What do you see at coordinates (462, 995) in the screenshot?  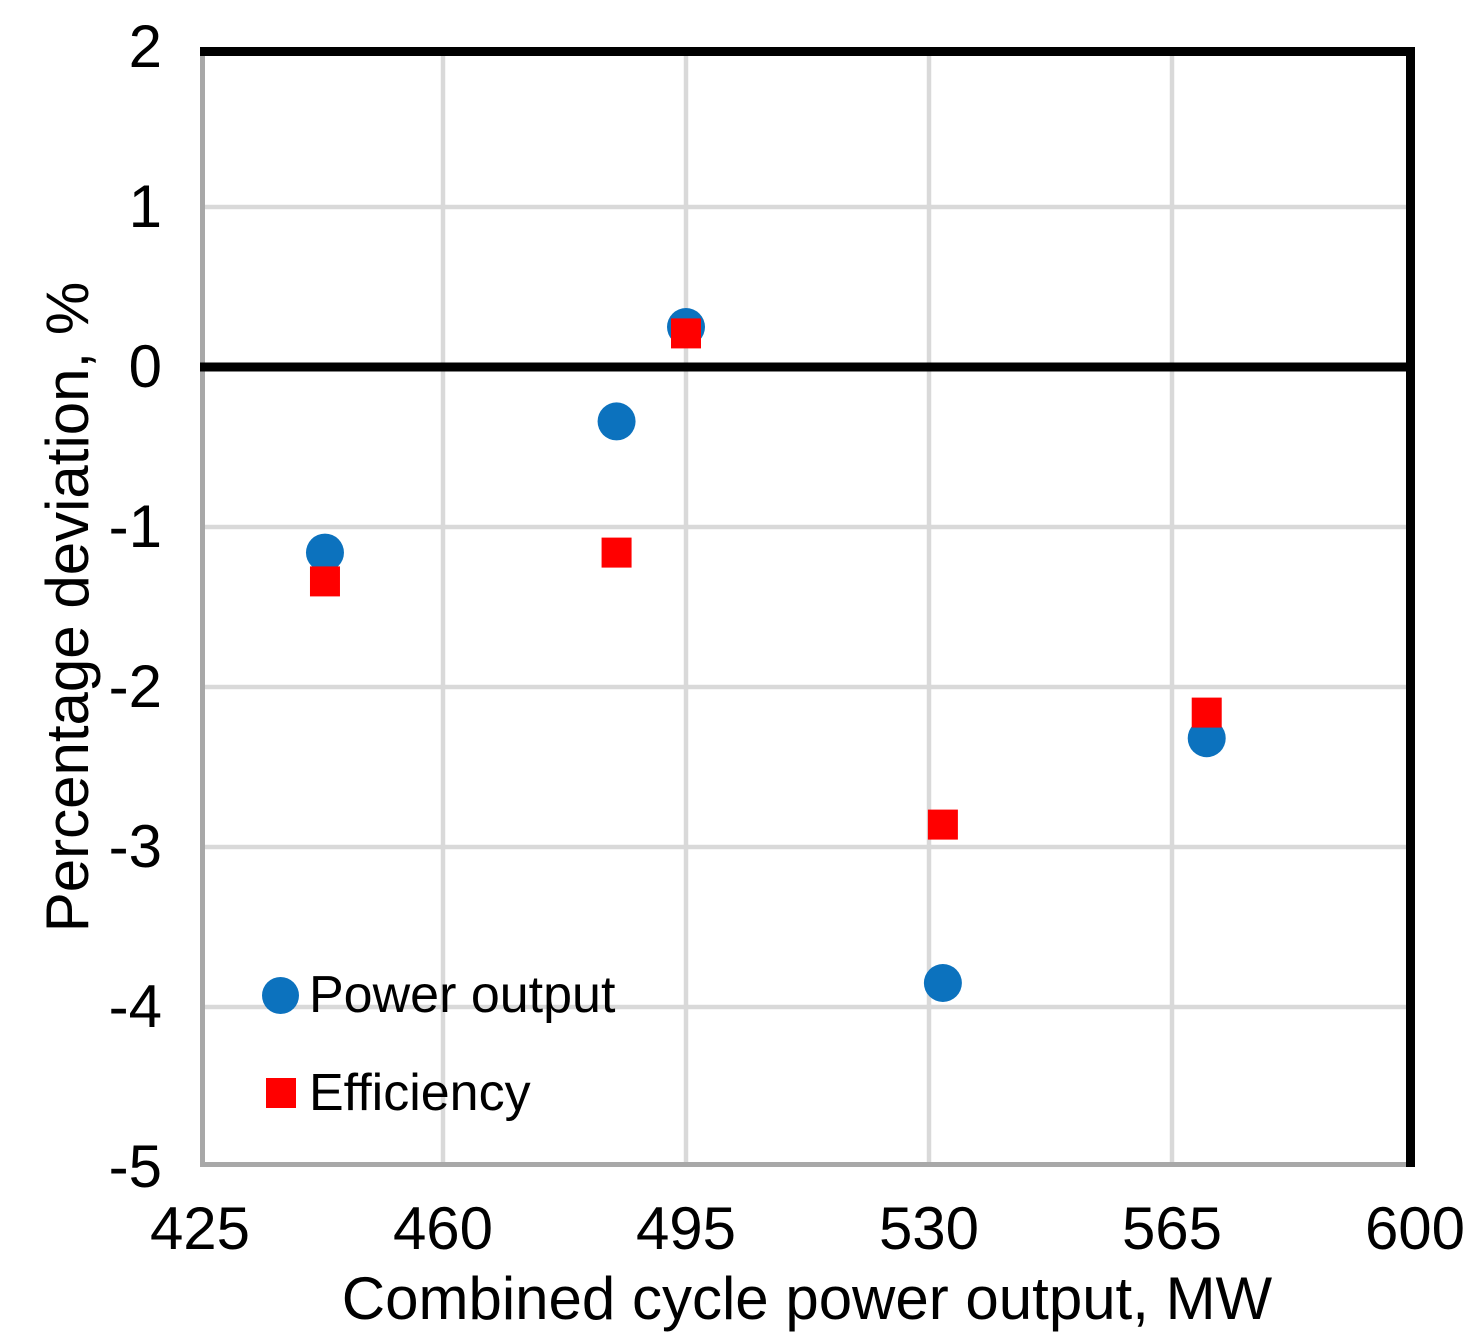 I see `legend-label-power-output: Power output` at bounding box center [462, 995].